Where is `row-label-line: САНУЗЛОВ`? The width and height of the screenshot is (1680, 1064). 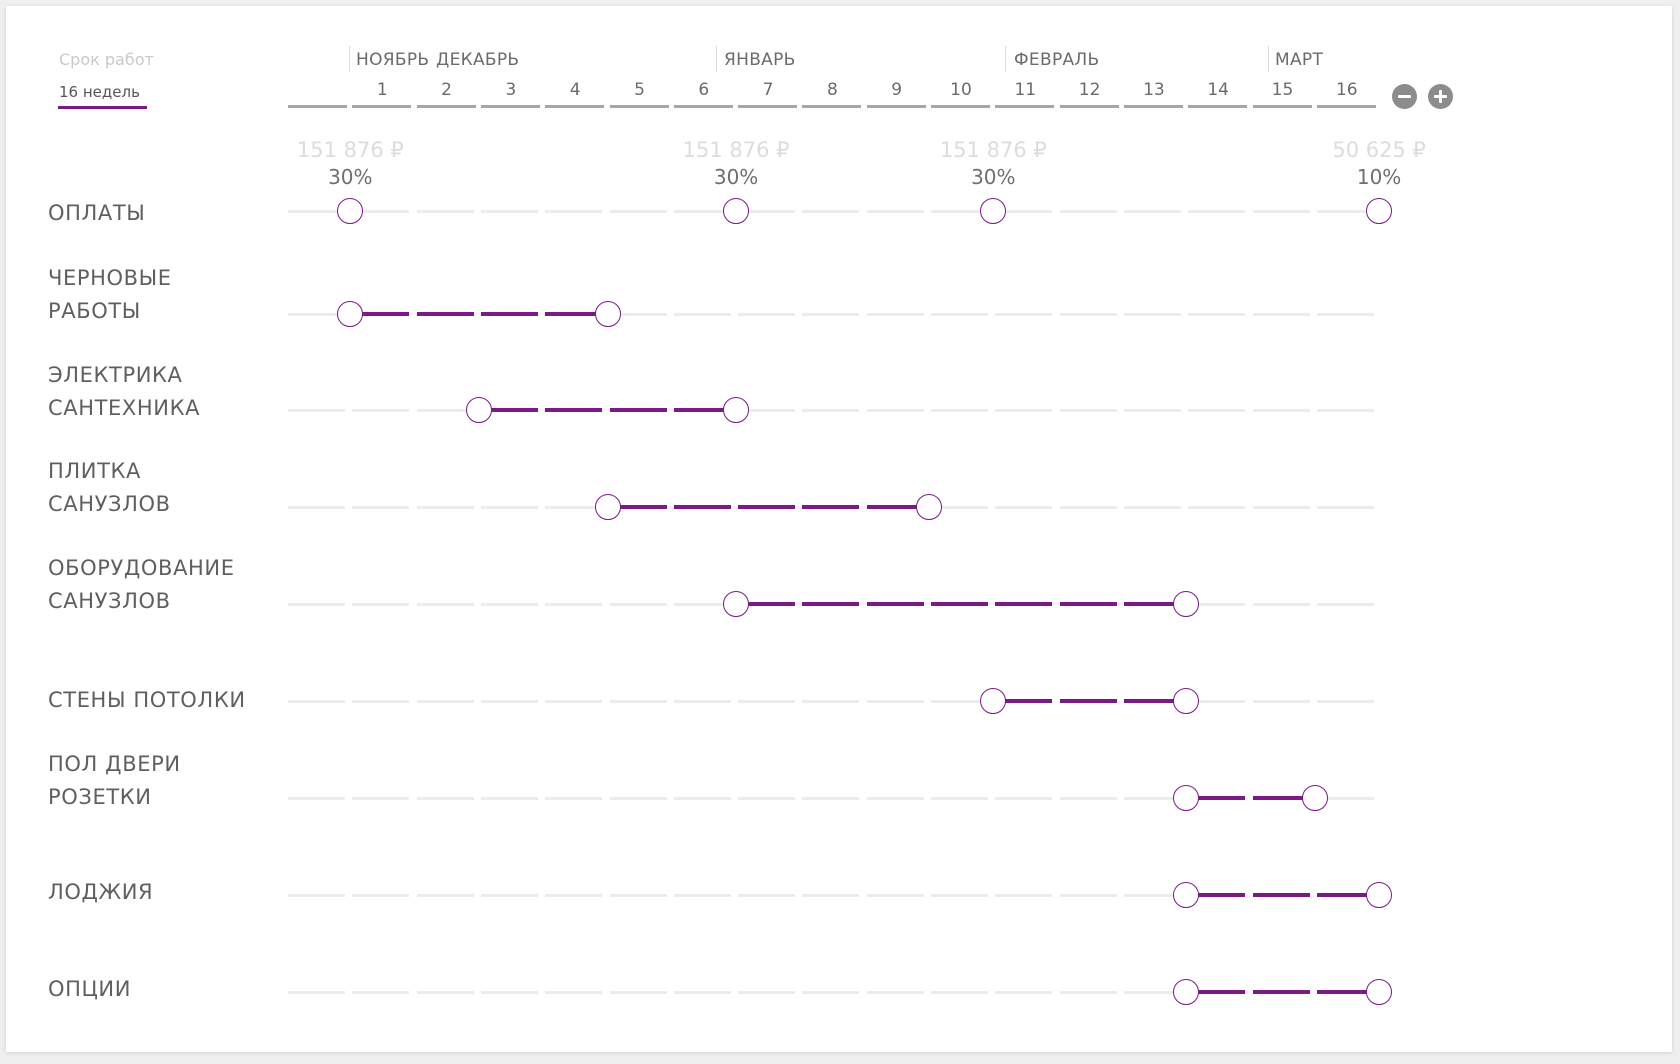 row-label-line: САНУЗЛОВ is located at coordinates (109, 504).